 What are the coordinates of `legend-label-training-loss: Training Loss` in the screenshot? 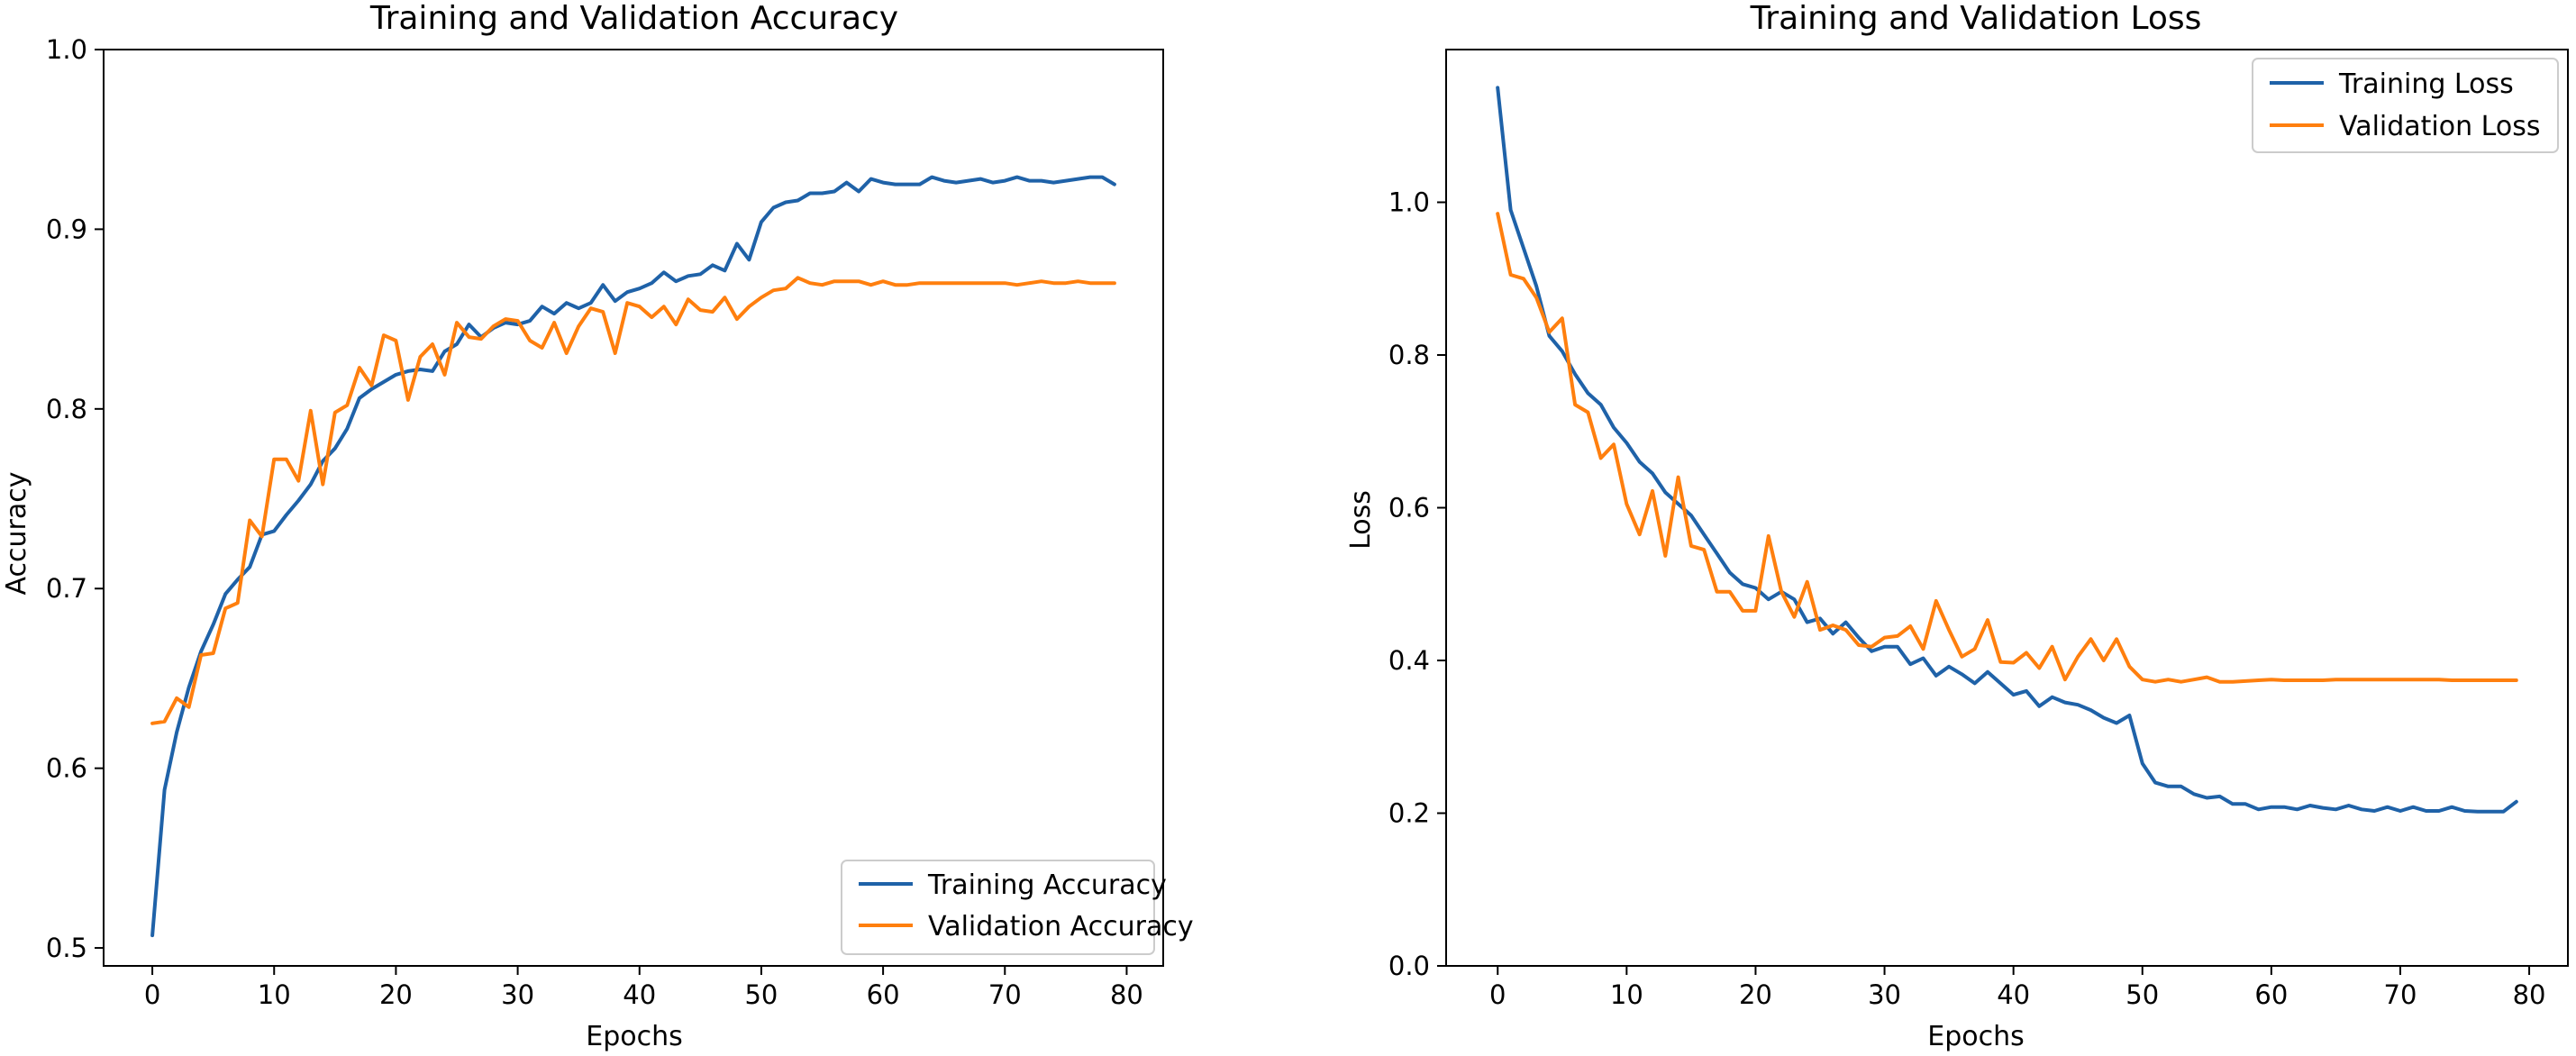 It's located at (2426, 84).